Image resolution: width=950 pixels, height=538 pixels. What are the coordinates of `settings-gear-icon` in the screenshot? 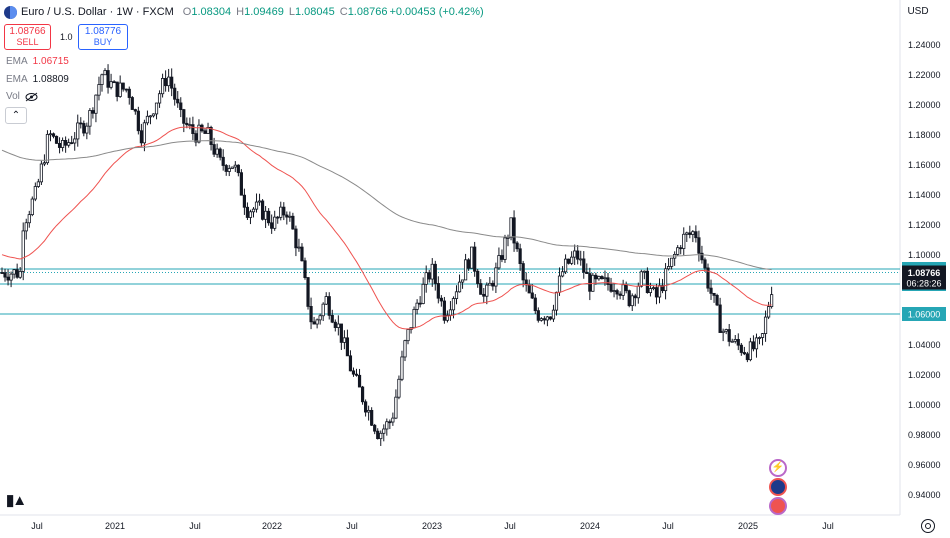 It's located at (928, 526).